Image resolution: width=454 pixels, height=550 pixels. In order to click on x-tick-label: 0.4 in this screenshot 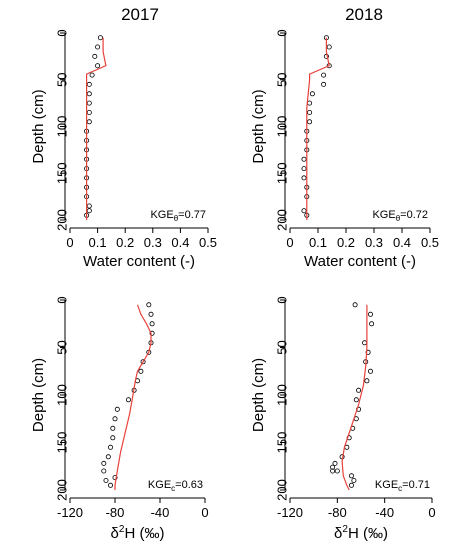, I will do `click(402, 242)`.